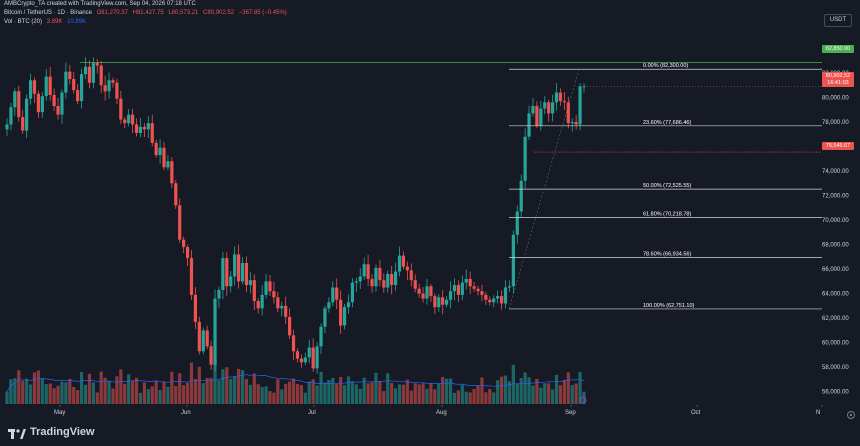 This screenshot has width=860, height=446. What do you see at coordinates (77, 22) in the screenshot?
I see `volume-ma-value: 10.89K` at bounding box center [77, 22].